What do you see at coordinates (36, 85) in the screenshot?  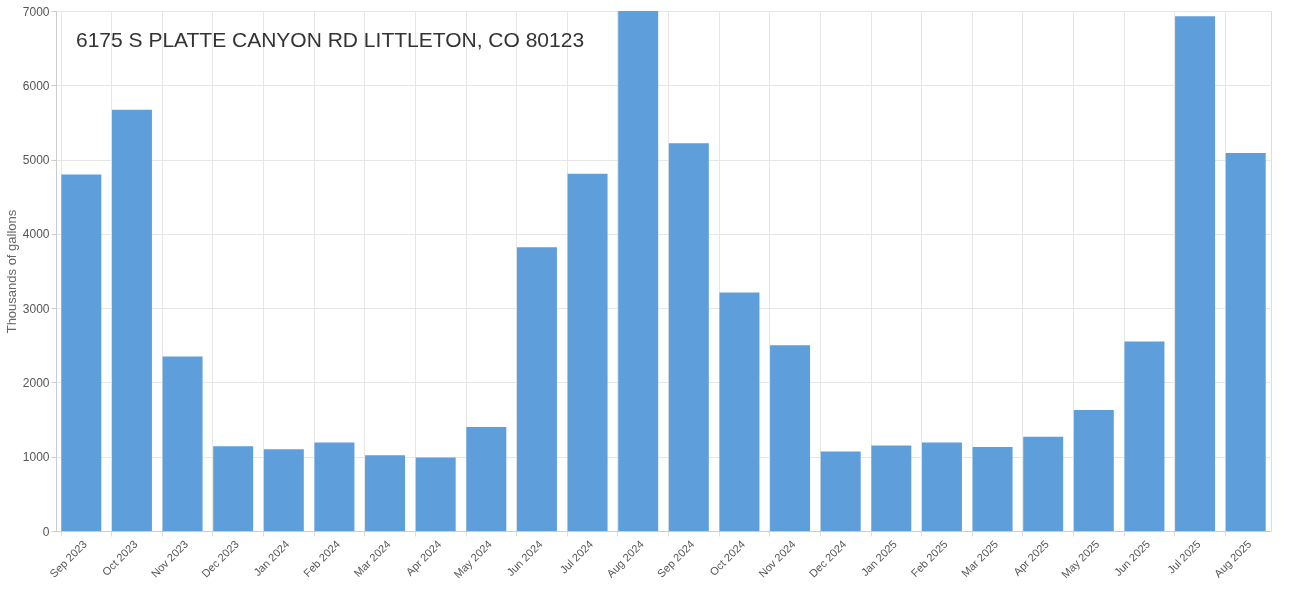 I see `y-tick-label: 6000` at bounding box center [36, 85].